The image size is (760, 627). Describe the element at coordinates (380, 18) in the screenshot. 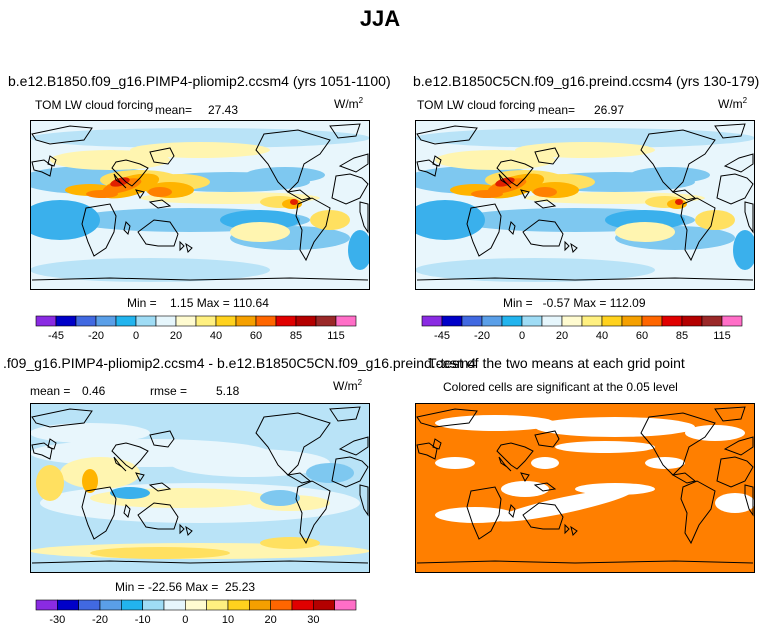

I see `figure-title: JJA` at that location.